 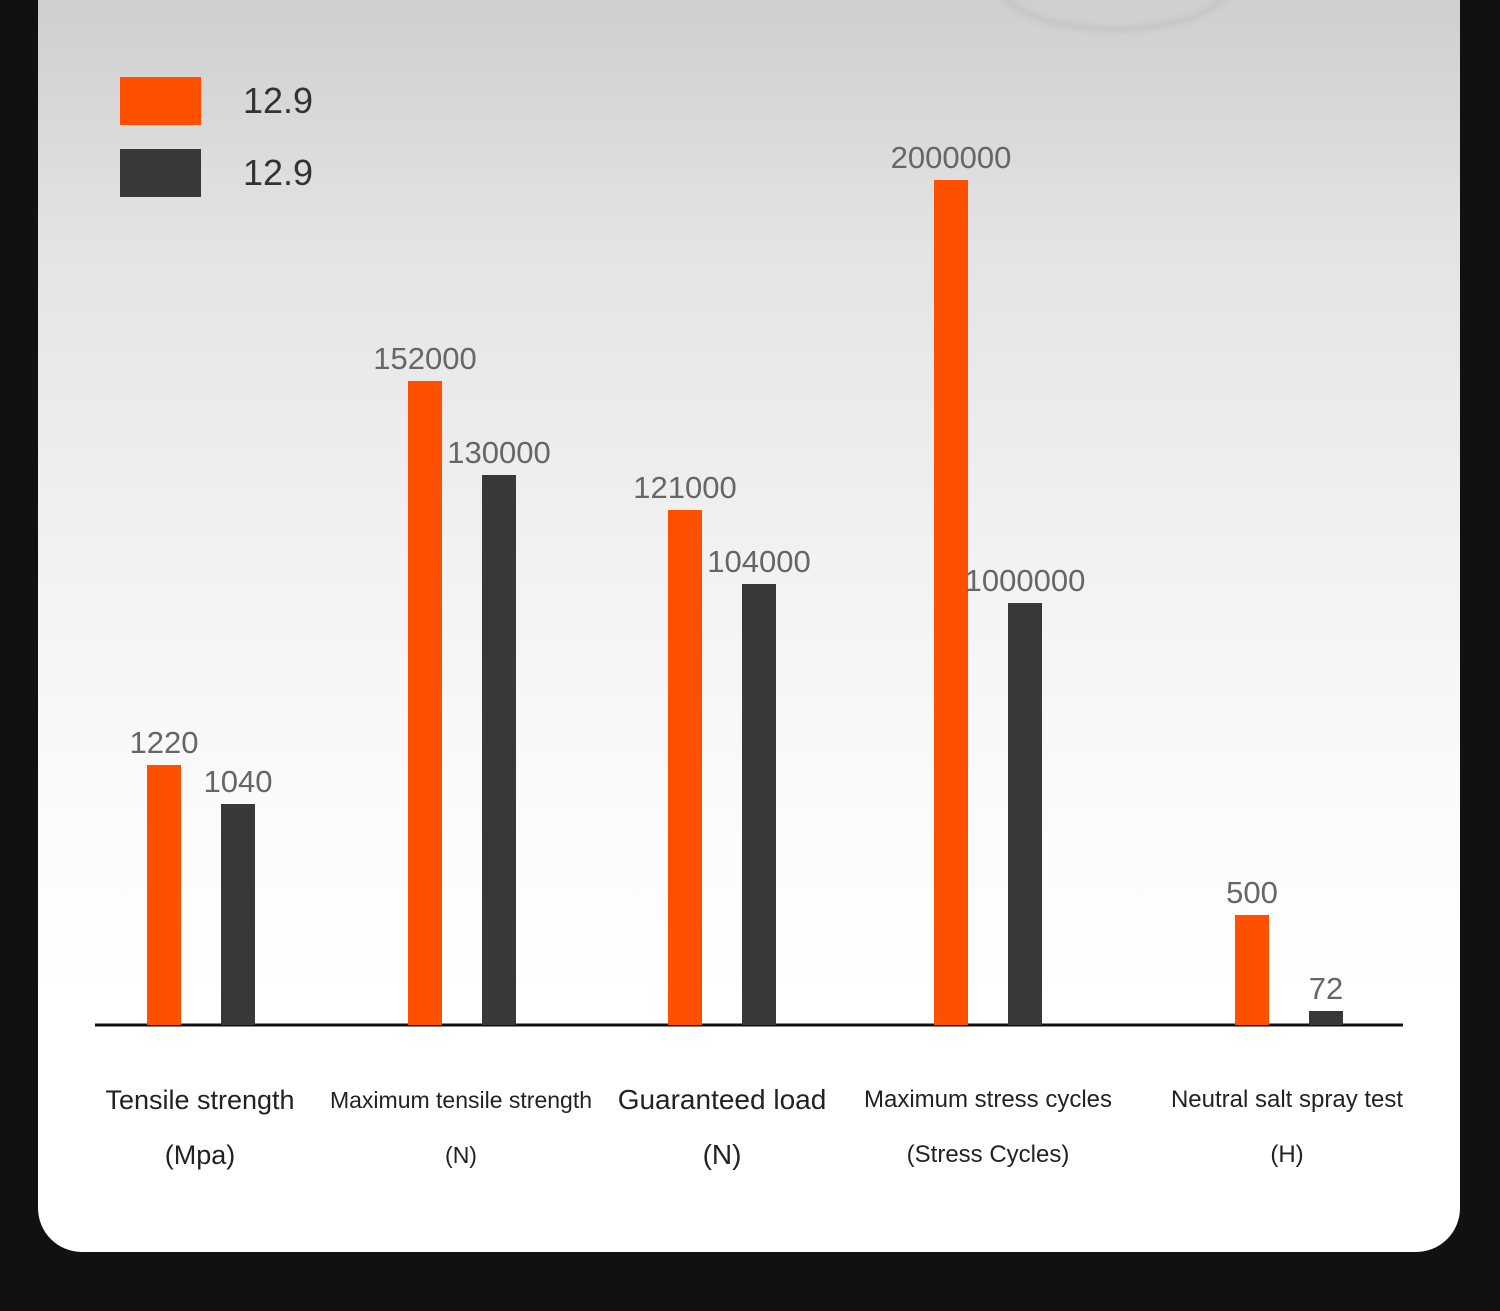 I want to click on category-name: Guaranteed load, so click(x=722, y=1099).